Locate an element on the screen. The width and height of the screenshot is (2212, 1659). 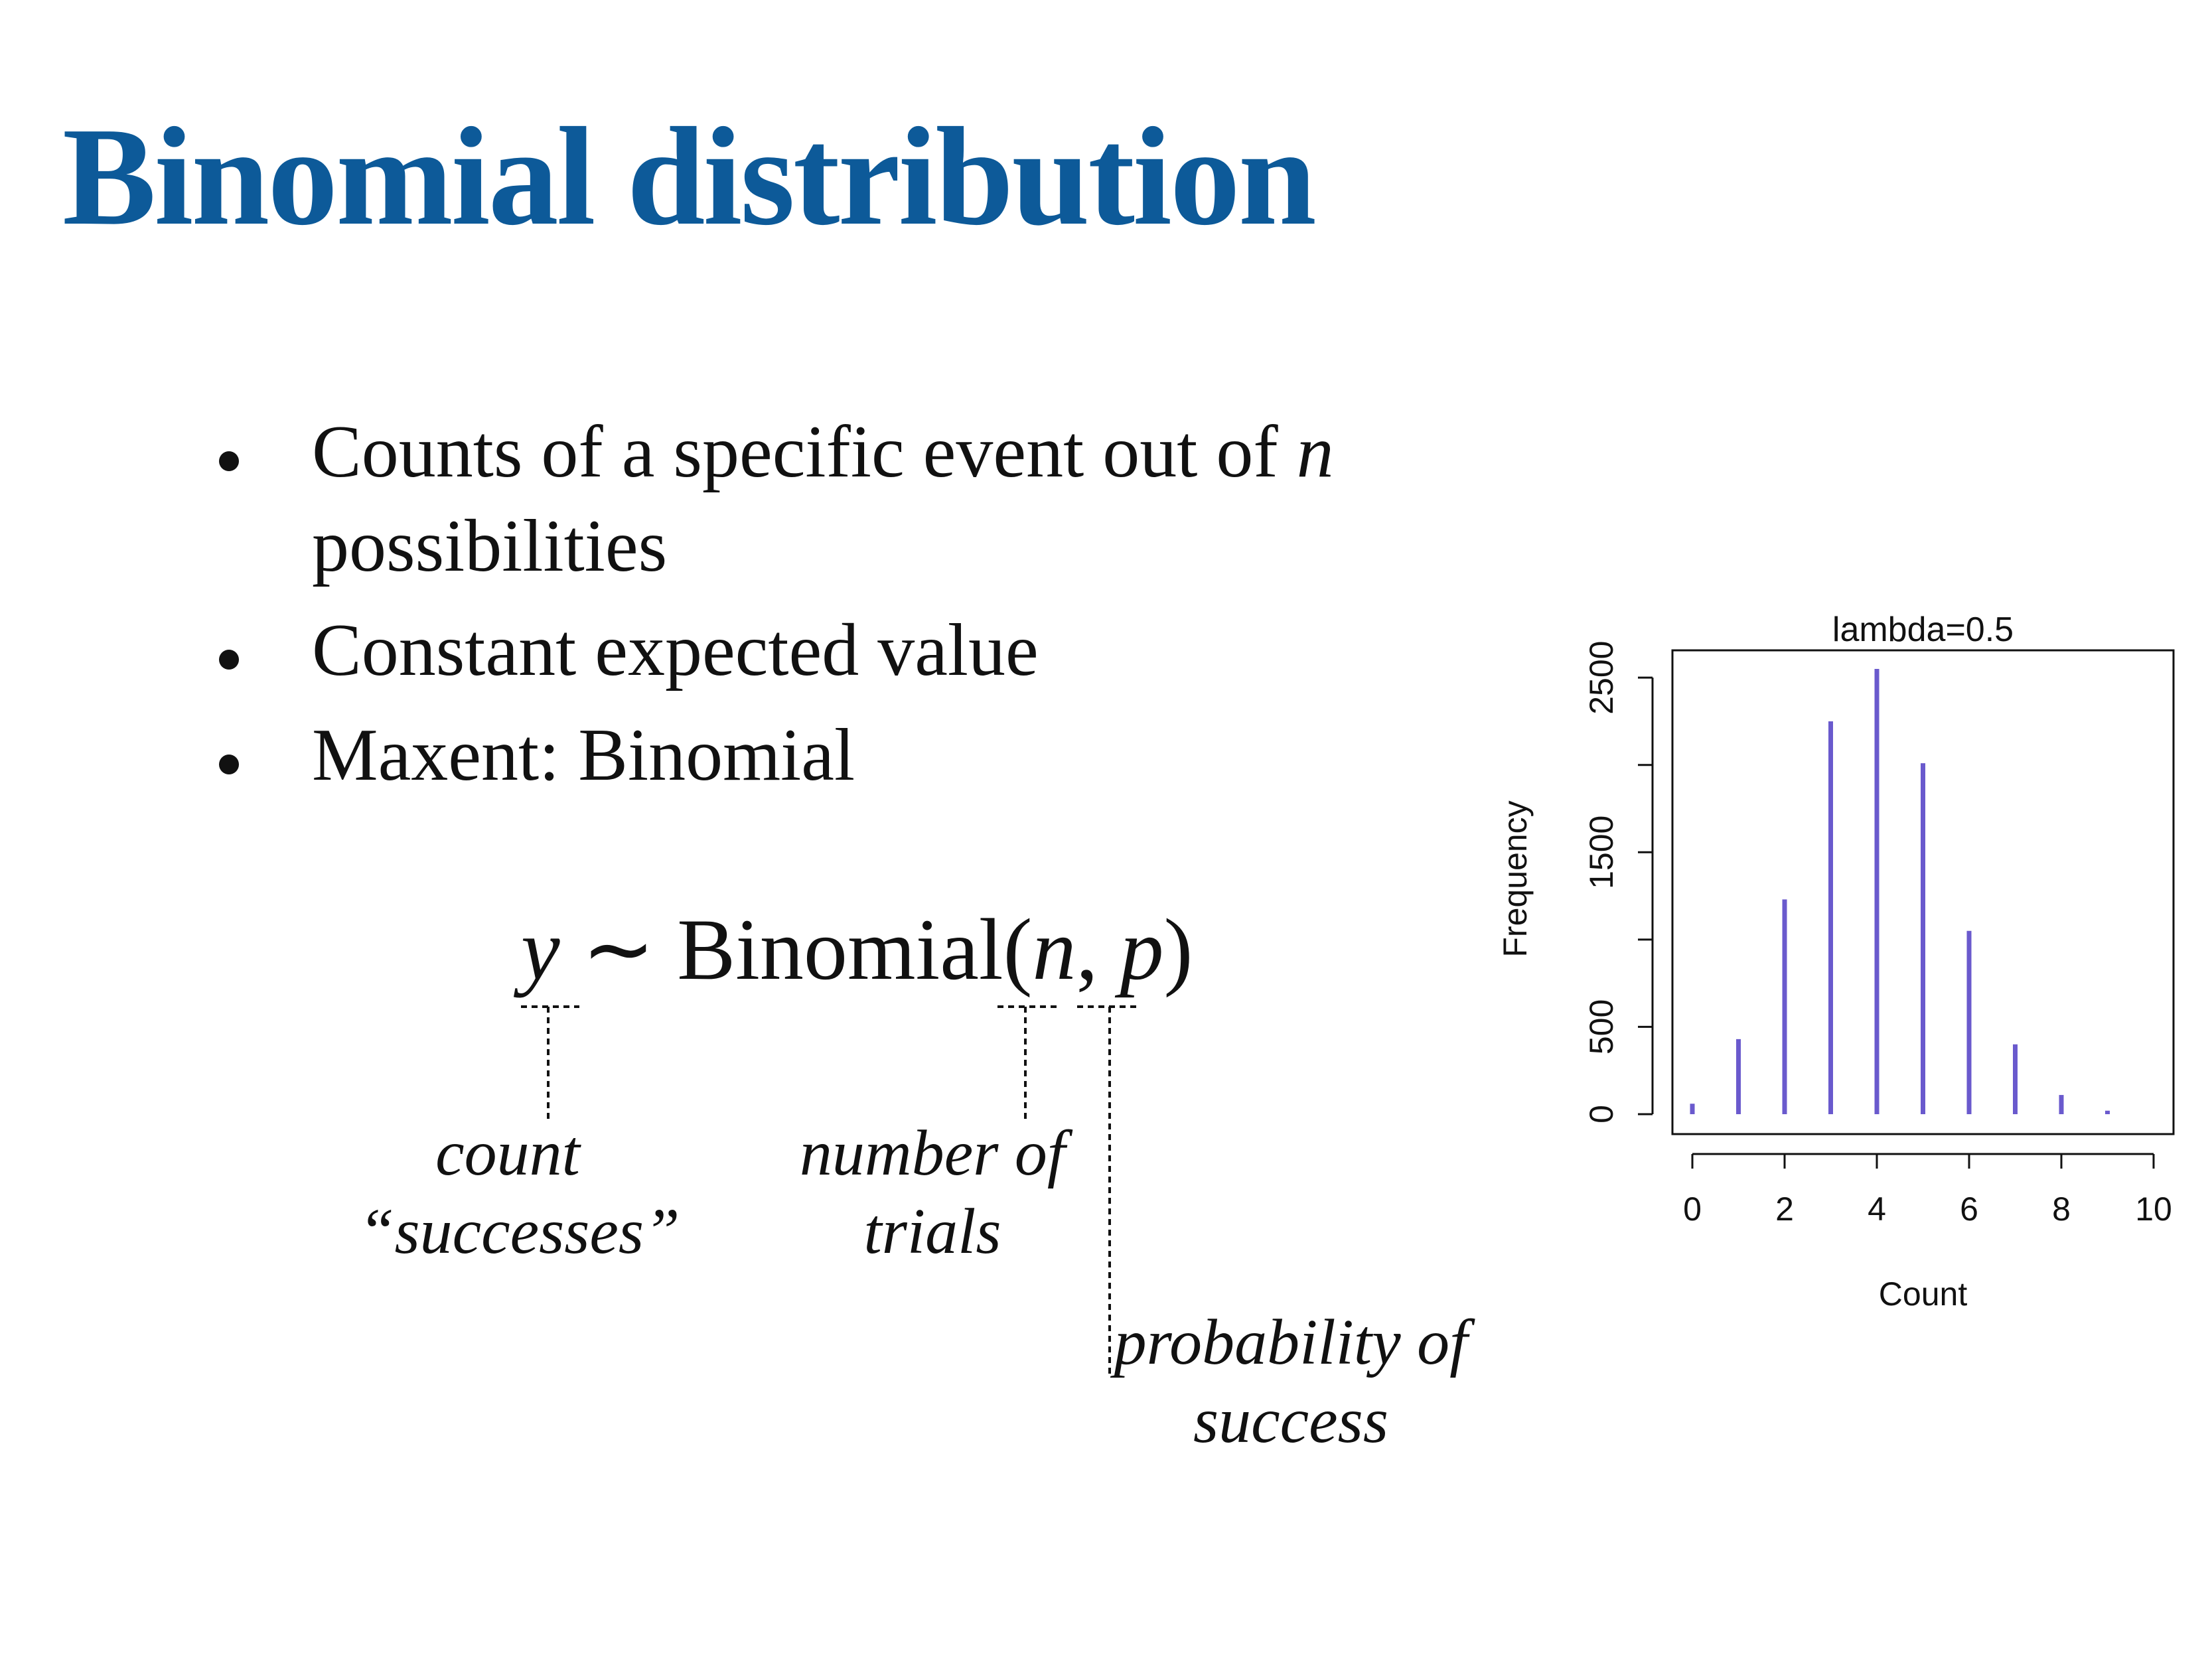
y-tick-label: 500 is located at coordinates (1601, 1026).